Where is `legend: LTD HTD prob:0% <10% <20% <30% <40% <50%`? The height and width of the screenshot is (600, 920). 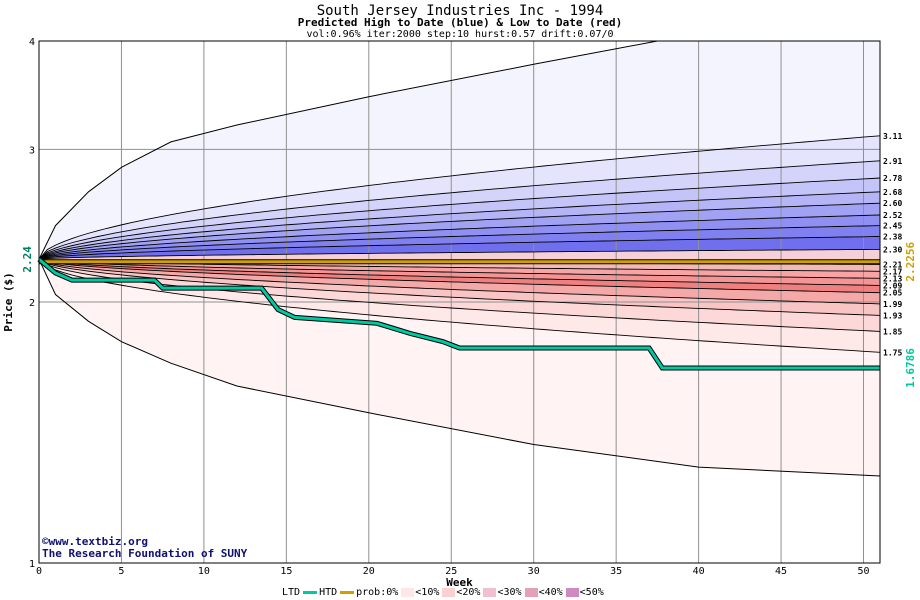 legend: LTD HTD prob:0% <10% <20% <30% <40% <50% is located at coordinates (443, 592).